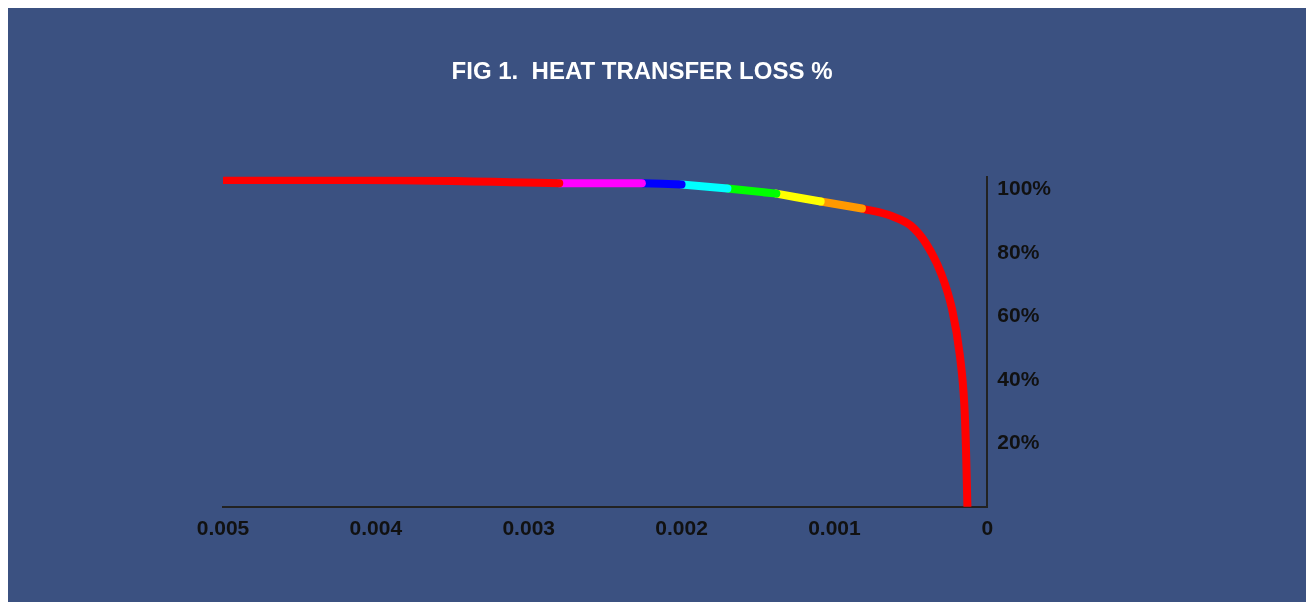  What do you see at coordinates (1018, 378) in the screenshot?
I see `y-tick-label: 40%` at bounding box center [1018, 378].